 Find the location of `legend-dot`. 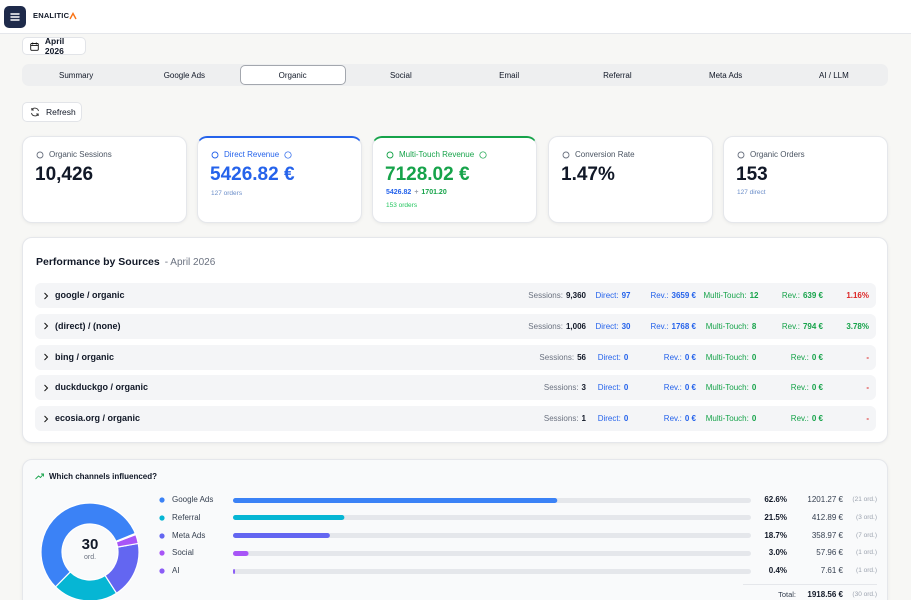

legend-dot is located at coordinates (162, 500).